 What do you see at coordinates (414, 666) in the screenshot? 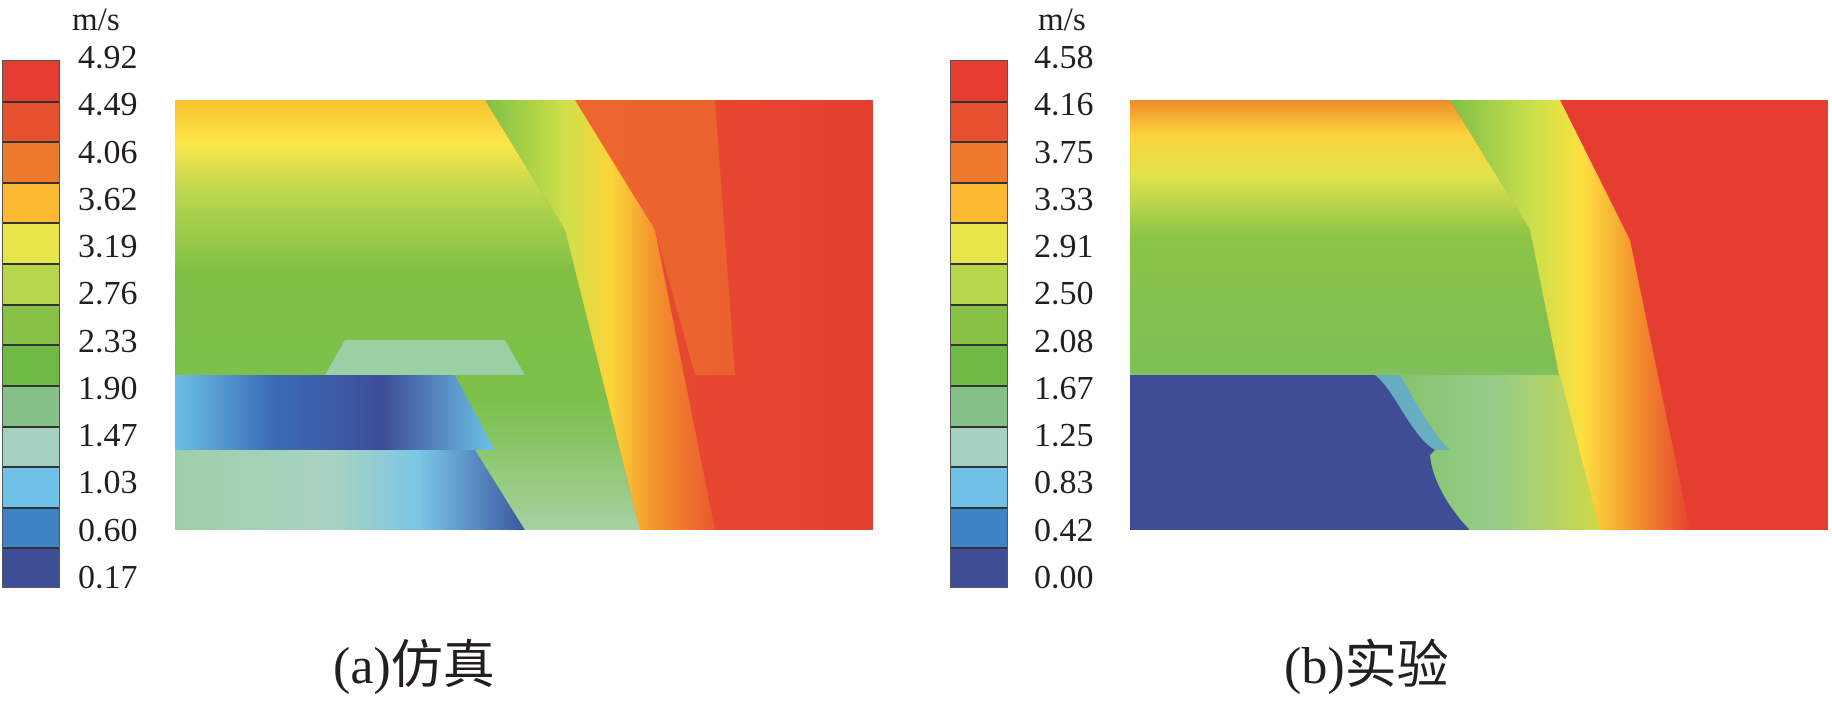
I see `caption-simulation: (a)仿真` at bounding box center [414, 666].